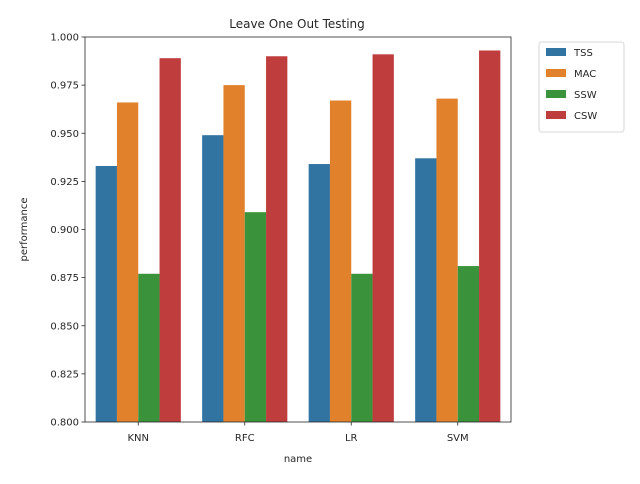  What do you see at coordinates (298, 459) in the screenshot?
I see `x-axis-label: name` at bounding box center [298, 459].